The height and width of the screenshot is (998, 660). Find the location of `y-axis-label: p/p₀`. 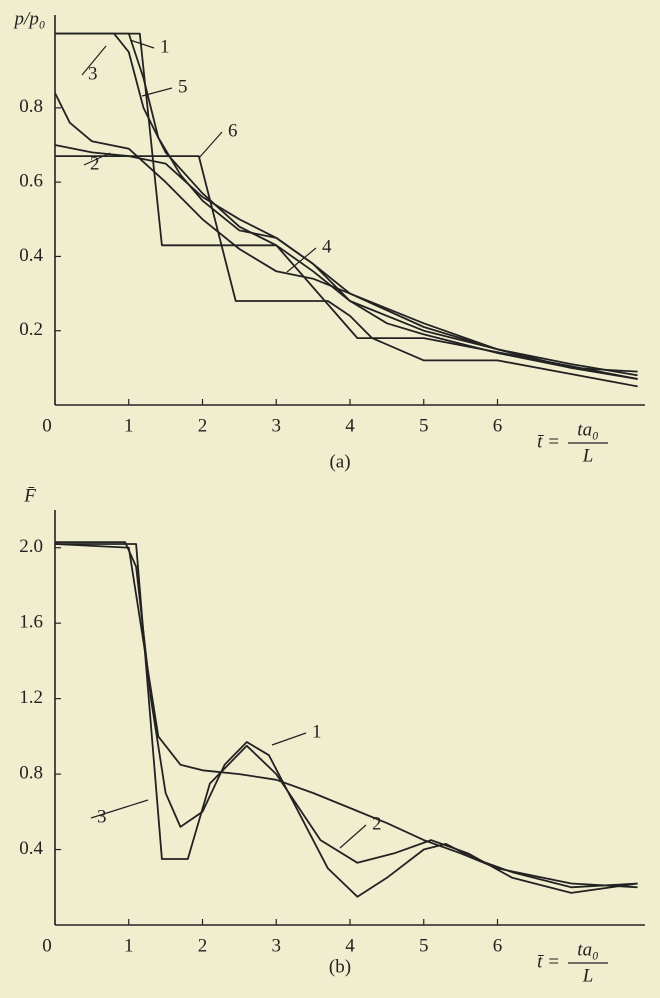

y-axis-label: p/p₀ is located at coordinates (29, 18).